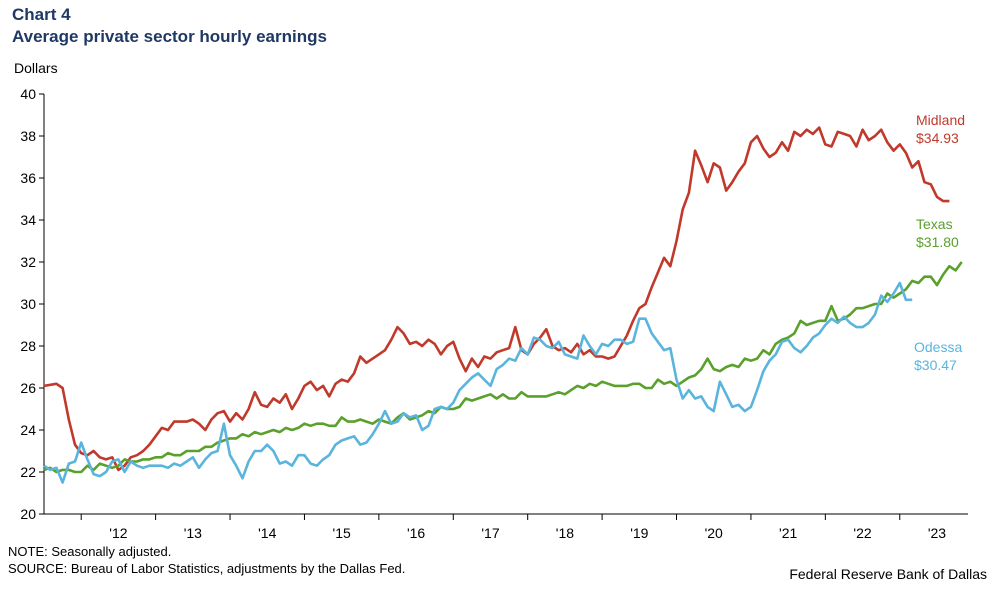 The width and height of the screenshot is (997, 589). I want to click on x-tick-label: '15, so click(342, 533).